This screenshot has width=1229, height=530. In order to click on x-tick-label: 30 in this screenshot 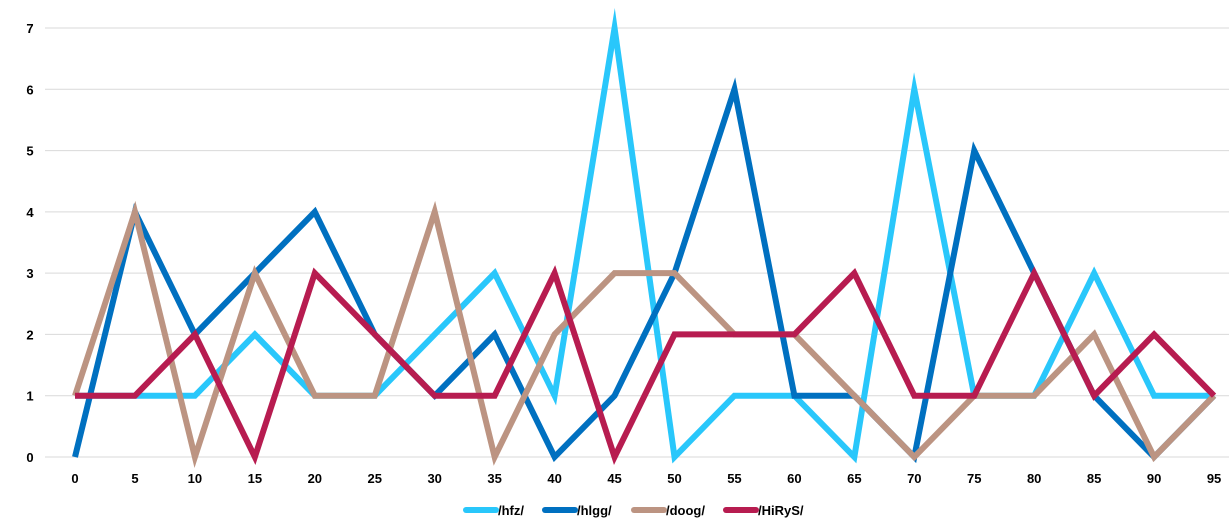, I will do `click(434, 478)`.